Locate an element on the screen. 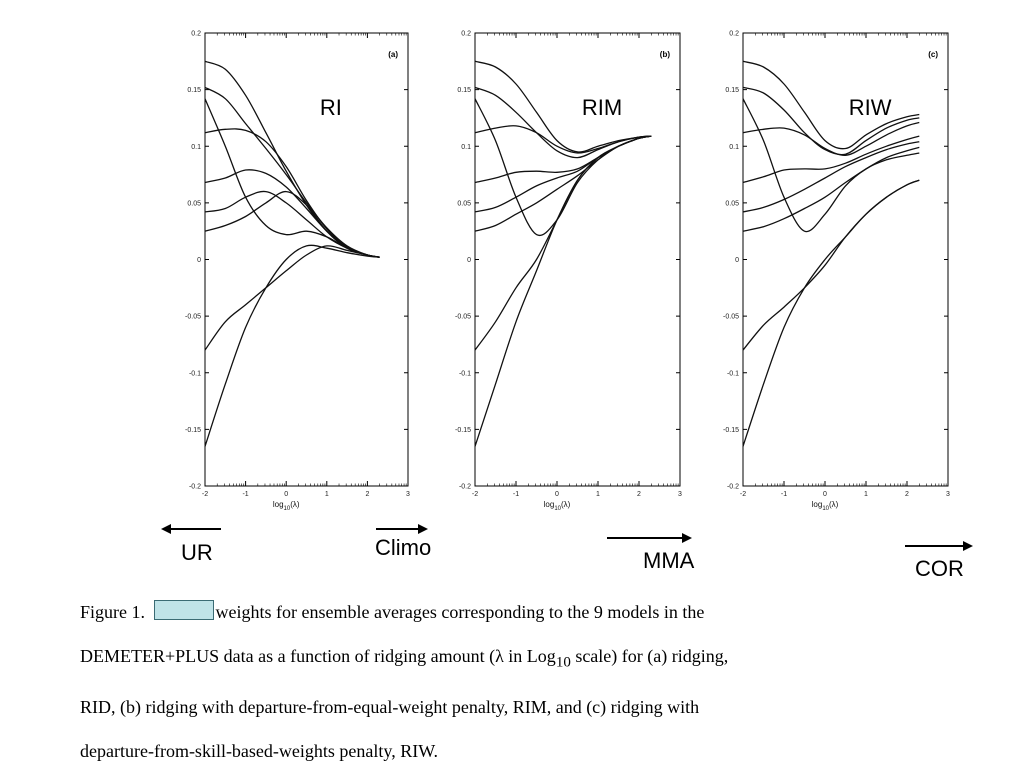 The image size is (1024, 773). method-label: RI is located at coordinates (331, 107).